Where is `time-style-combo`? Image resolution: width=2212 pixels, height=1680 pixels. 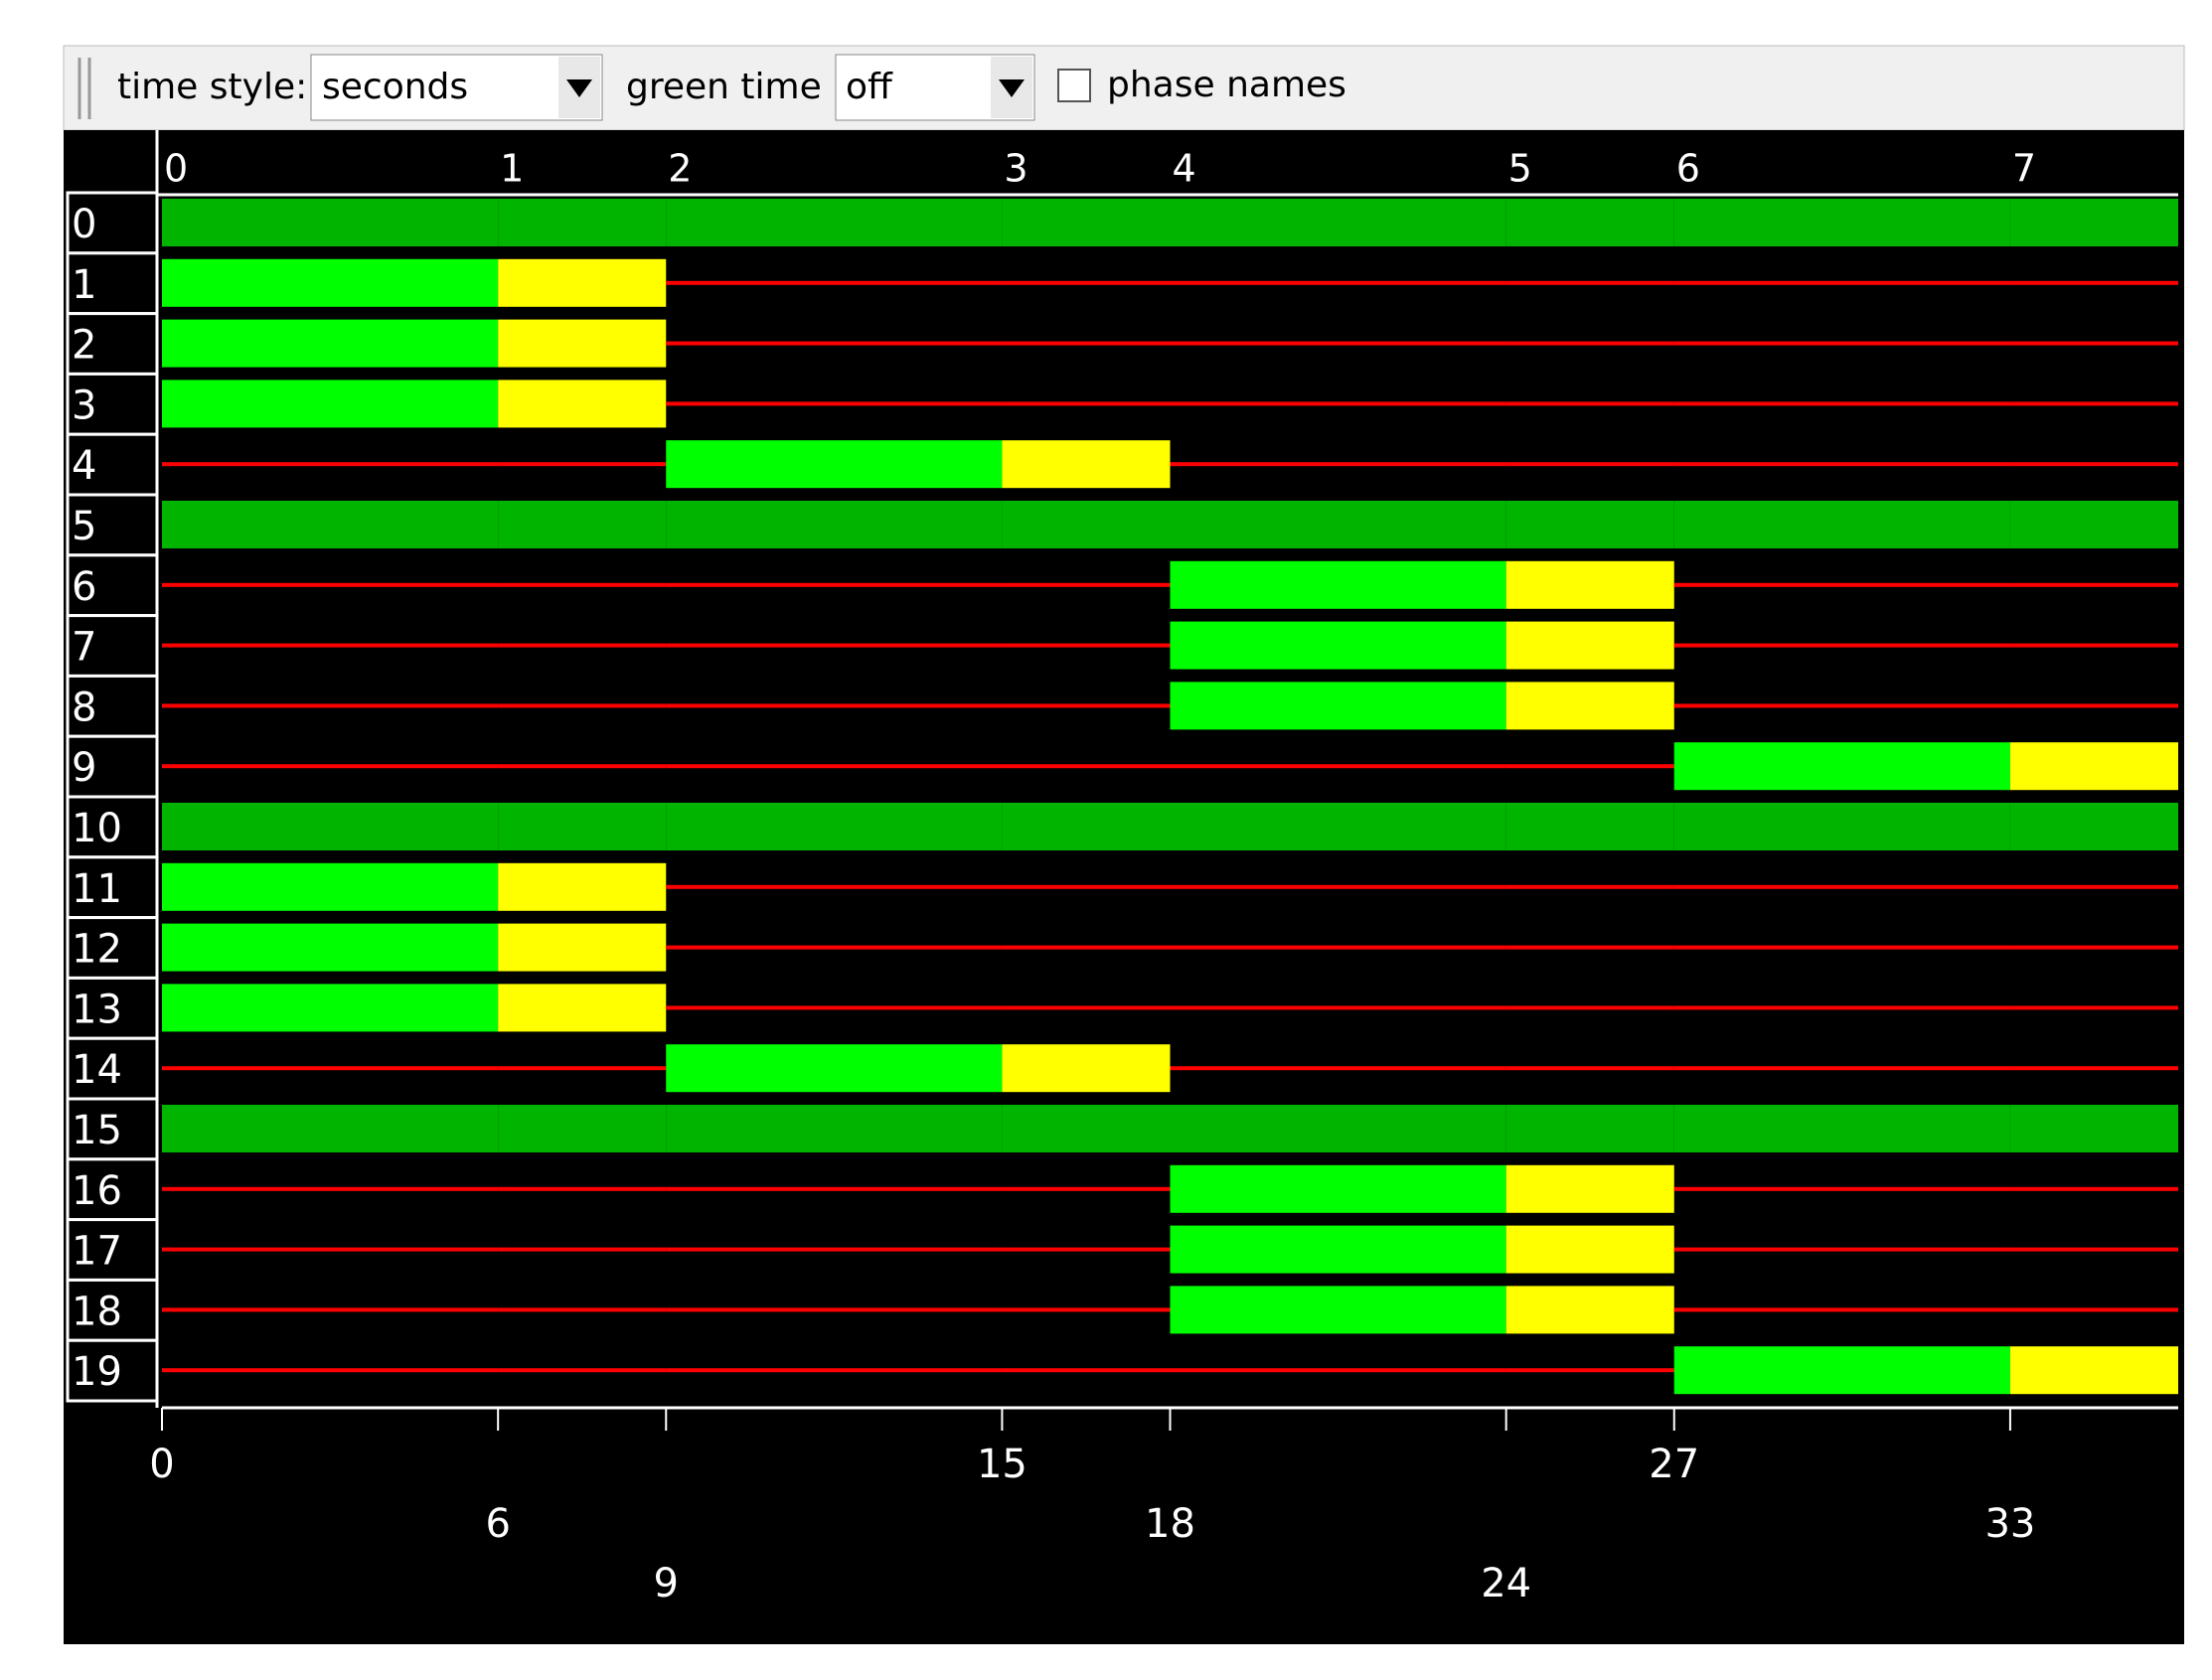 time-style-combo is located at coordinates (457, 88).